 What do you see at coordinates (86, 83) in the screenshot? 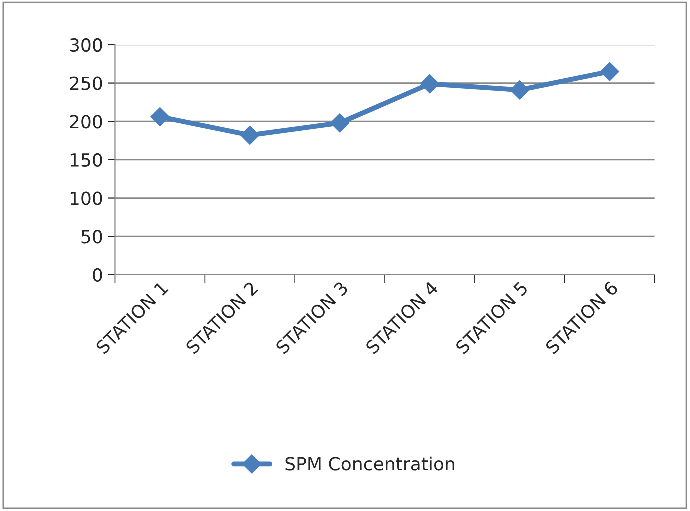
I see `y-tick-label: 250` at bounding box center [86, 83].